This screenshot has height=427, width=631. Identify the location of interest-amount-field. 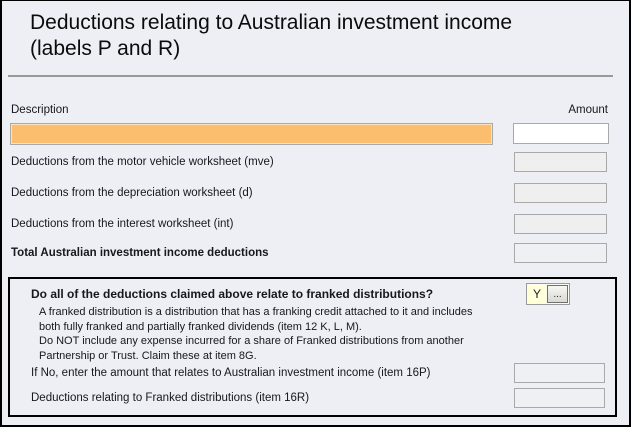
(560, 224).